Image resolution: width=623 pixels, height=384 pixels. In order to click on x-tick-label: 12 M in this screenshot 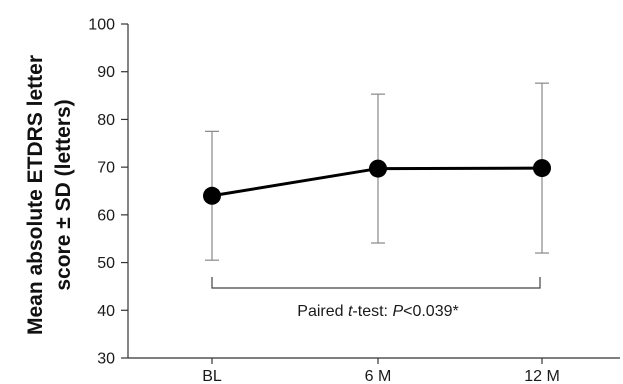, I will do `click(542, 376)`.